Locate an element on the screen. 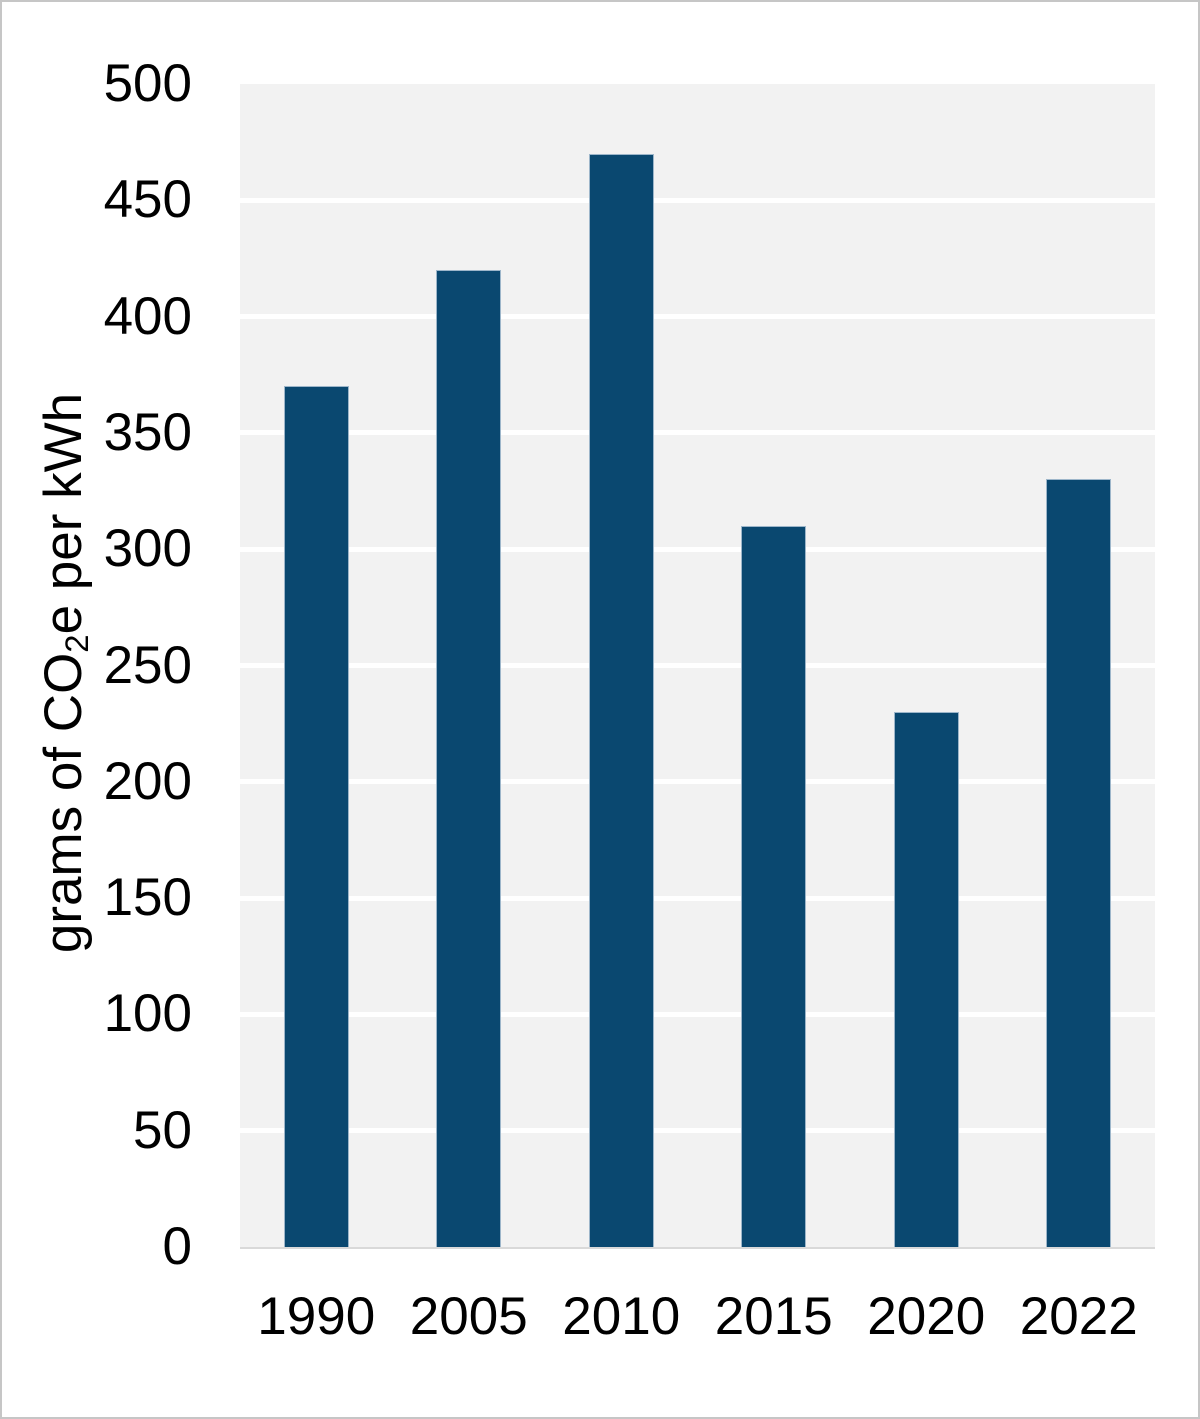 This screenshot has height=1419, width=1200. x-tick-label-2022: 2022 is located at coordinates (1078, 1316).